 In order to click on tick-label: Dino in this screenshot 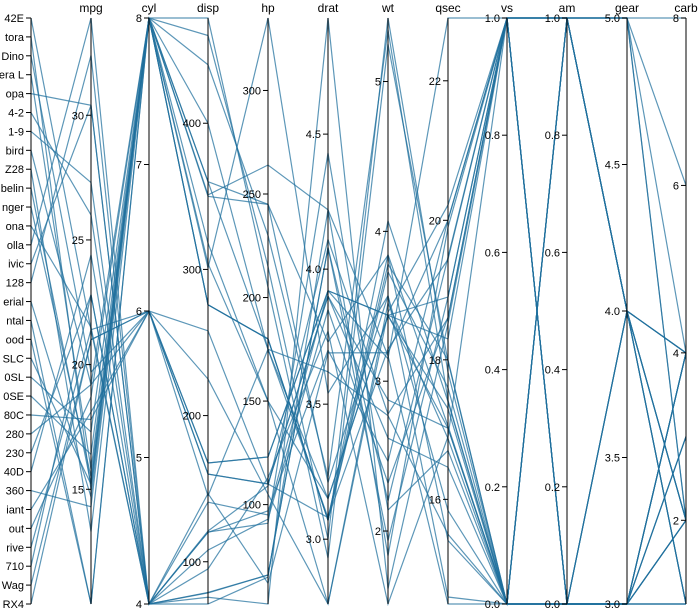, I will do `click(12, 57)`.